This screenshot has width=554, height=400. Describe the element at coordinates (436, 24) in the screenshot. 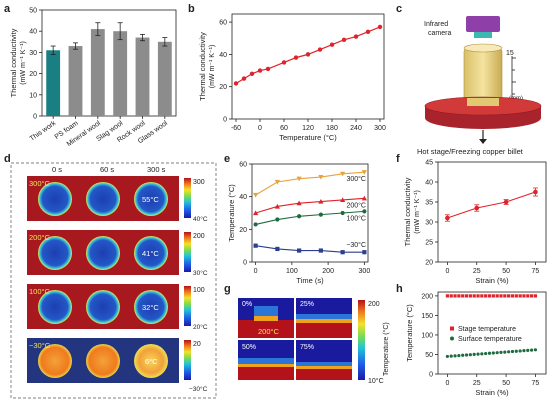

I see `camera-label-1: Infrared` at that location.